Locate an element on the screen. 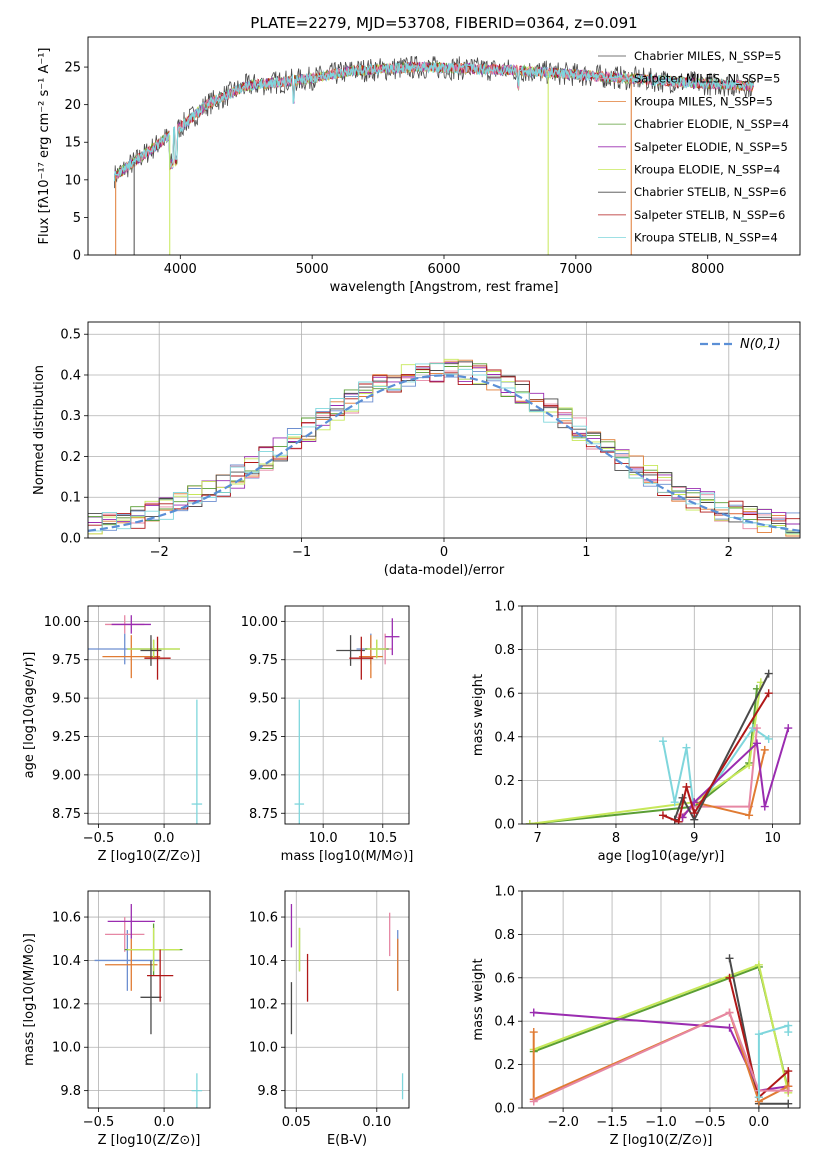  x-tick-label: 7 is located at coordinates (538, 838).